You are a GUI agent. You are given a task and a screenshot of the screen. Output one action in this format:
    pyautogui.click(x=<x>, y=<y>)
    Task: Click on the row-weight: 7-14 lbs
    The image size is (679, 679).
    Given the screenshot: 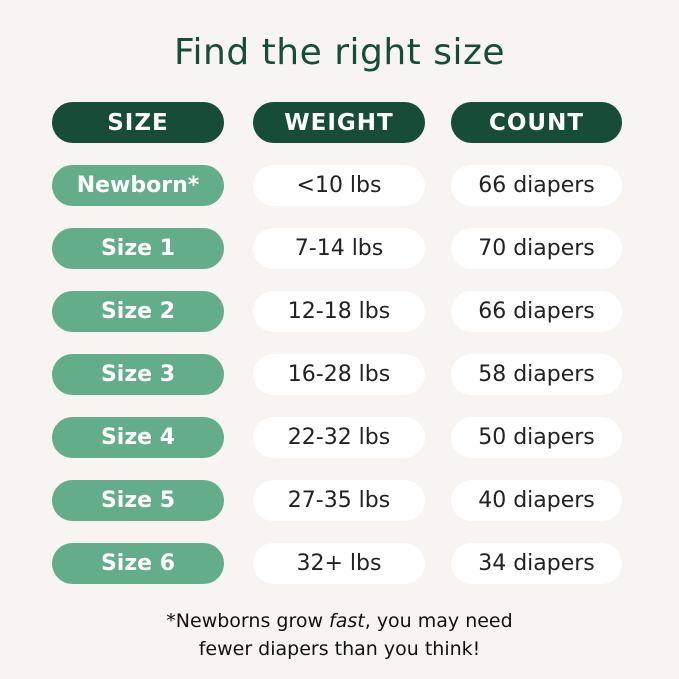 What is the action you would take?
    pyautogui.click(x=339, y=248)
    